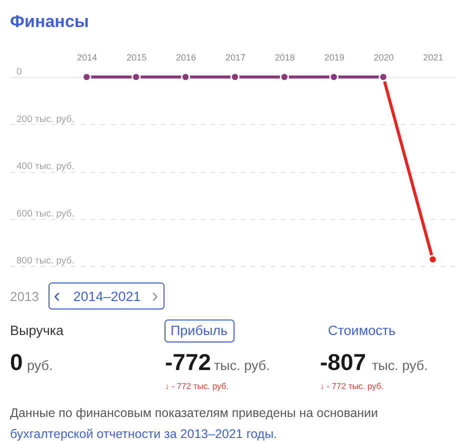 This screenshot has height=443, width=462. I want to click on y-tick-label: 200 тыс. руб., so click(45, 119).